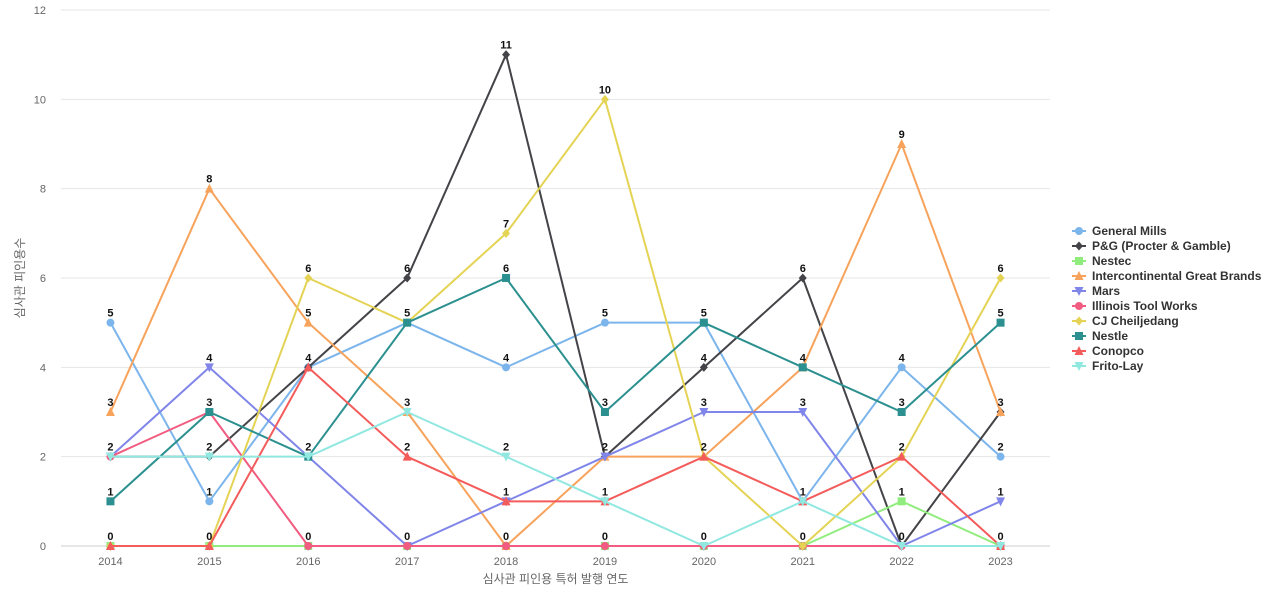 This screenshot has width=1280, height=600. Describe the element at coordinates (43, 190) in the screenshot. I see `y-tick-label: 8` at that location.